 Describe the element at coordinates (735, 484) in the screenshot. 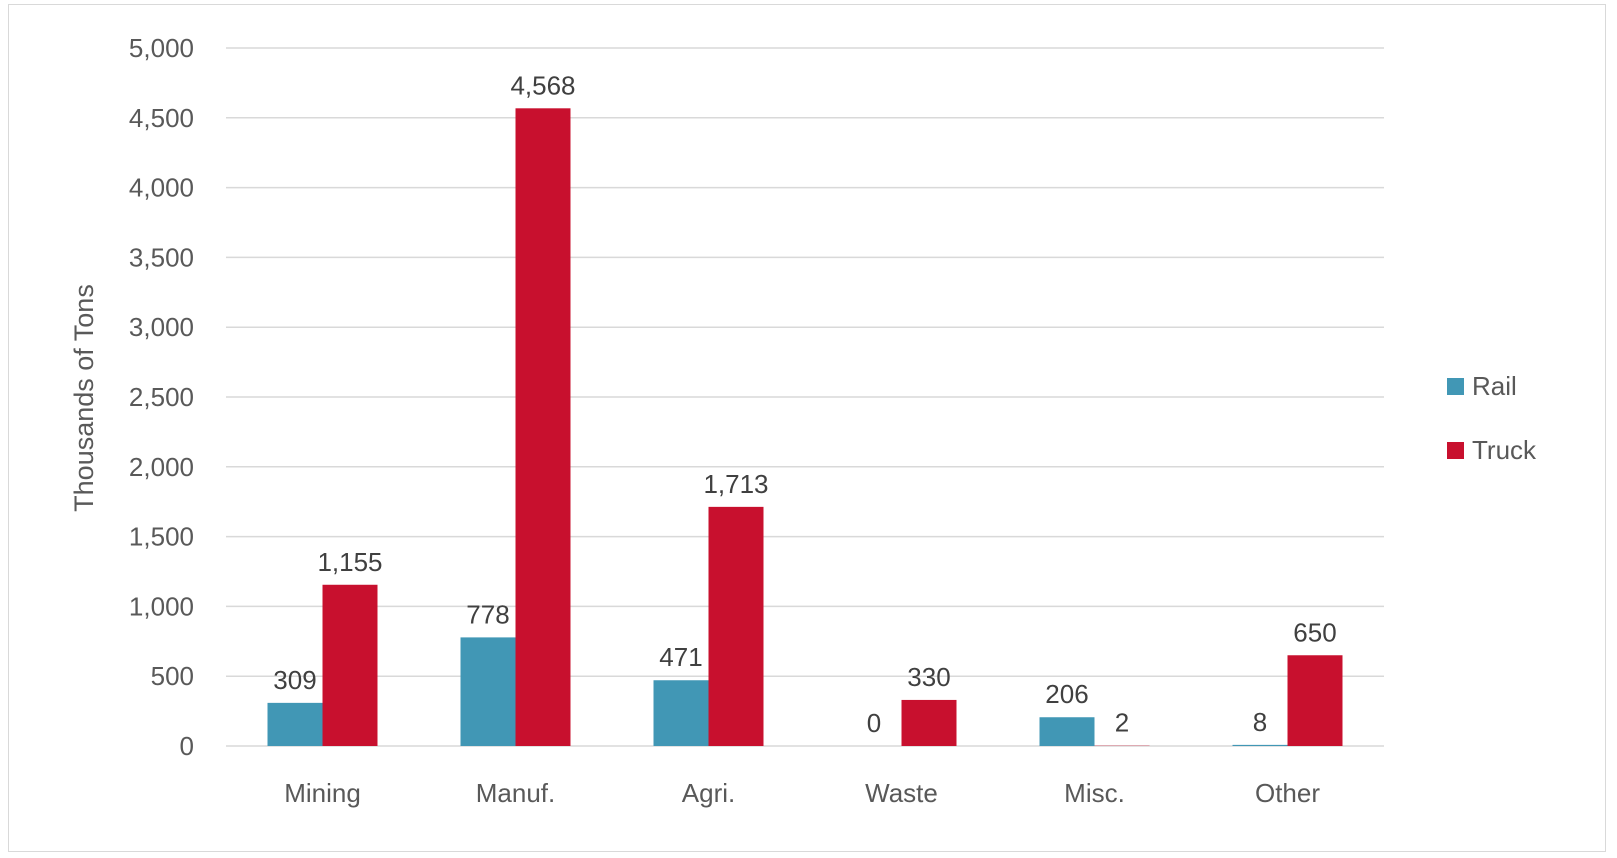

I see `data-label-truck: 1,713` at that location.